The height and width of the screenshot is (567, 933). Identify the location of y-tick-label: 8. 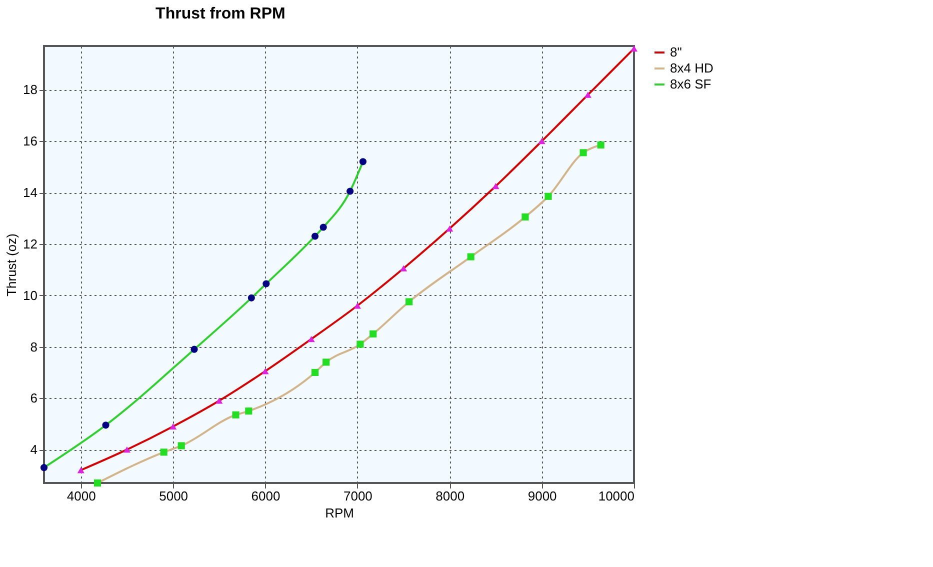
(34, 346).